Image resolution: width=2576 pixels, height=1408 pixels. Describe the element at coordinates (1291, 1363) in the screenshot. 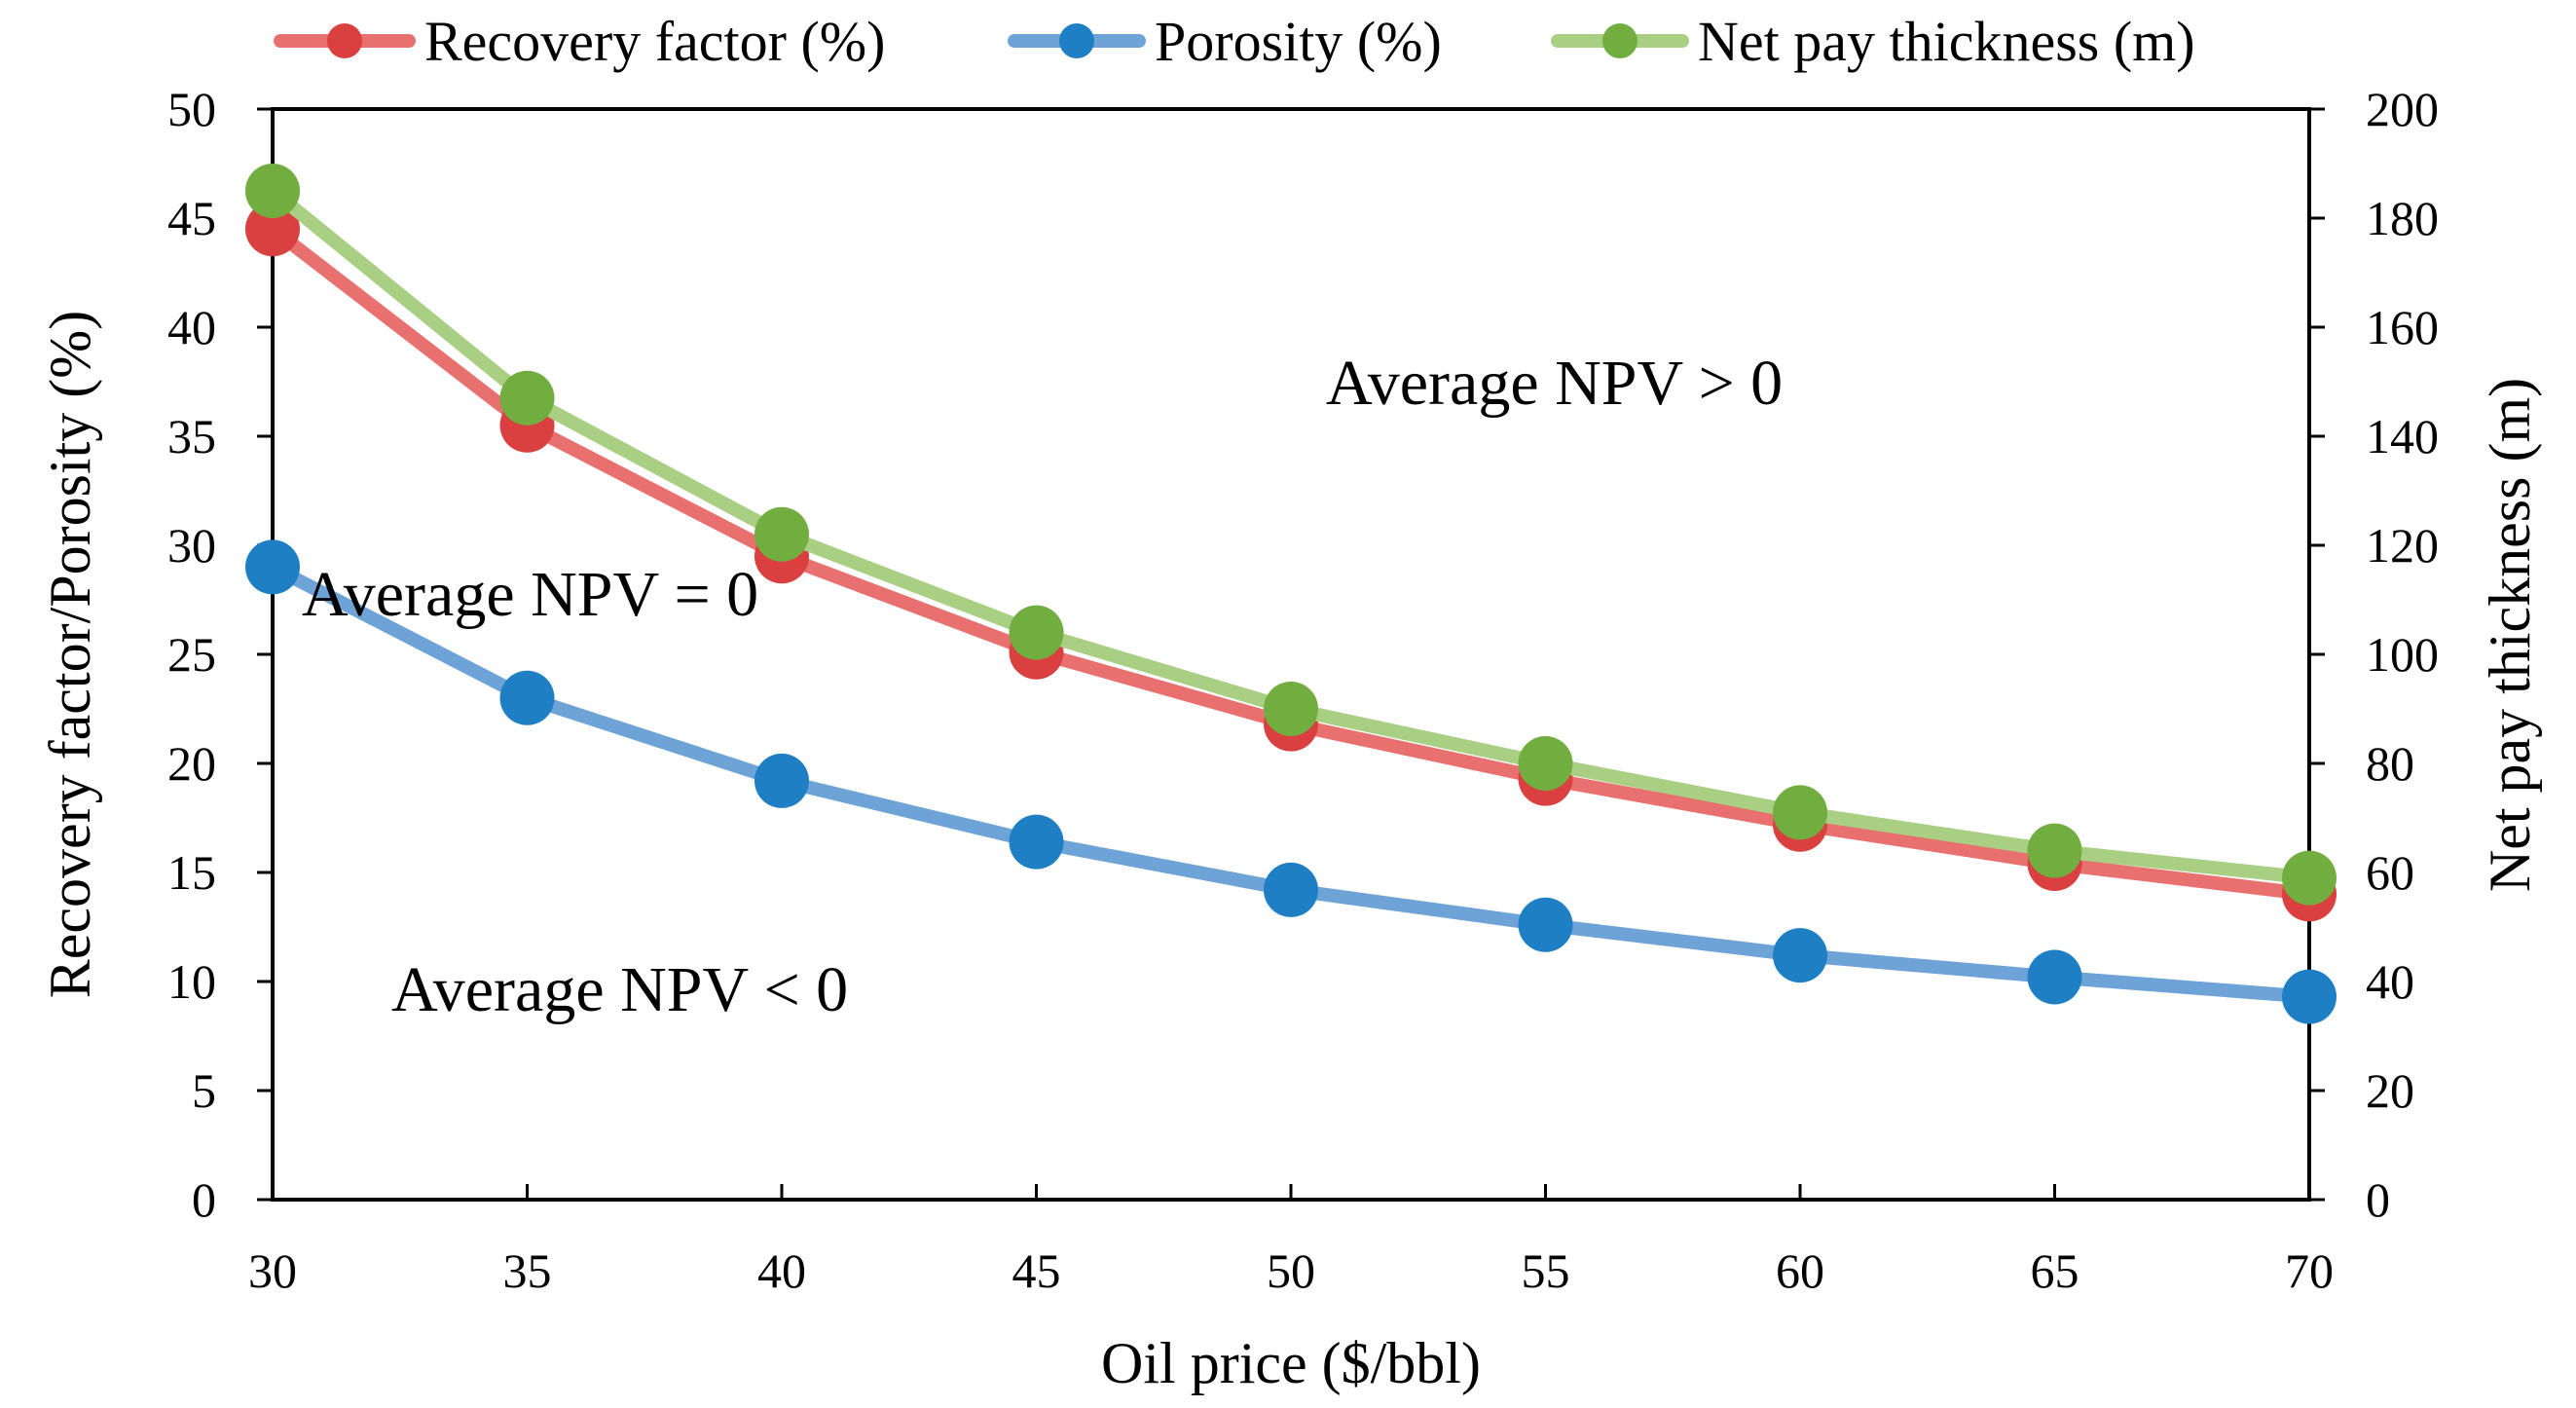

I see `x-axis-title: Oil price ($/bbl)` at that location.